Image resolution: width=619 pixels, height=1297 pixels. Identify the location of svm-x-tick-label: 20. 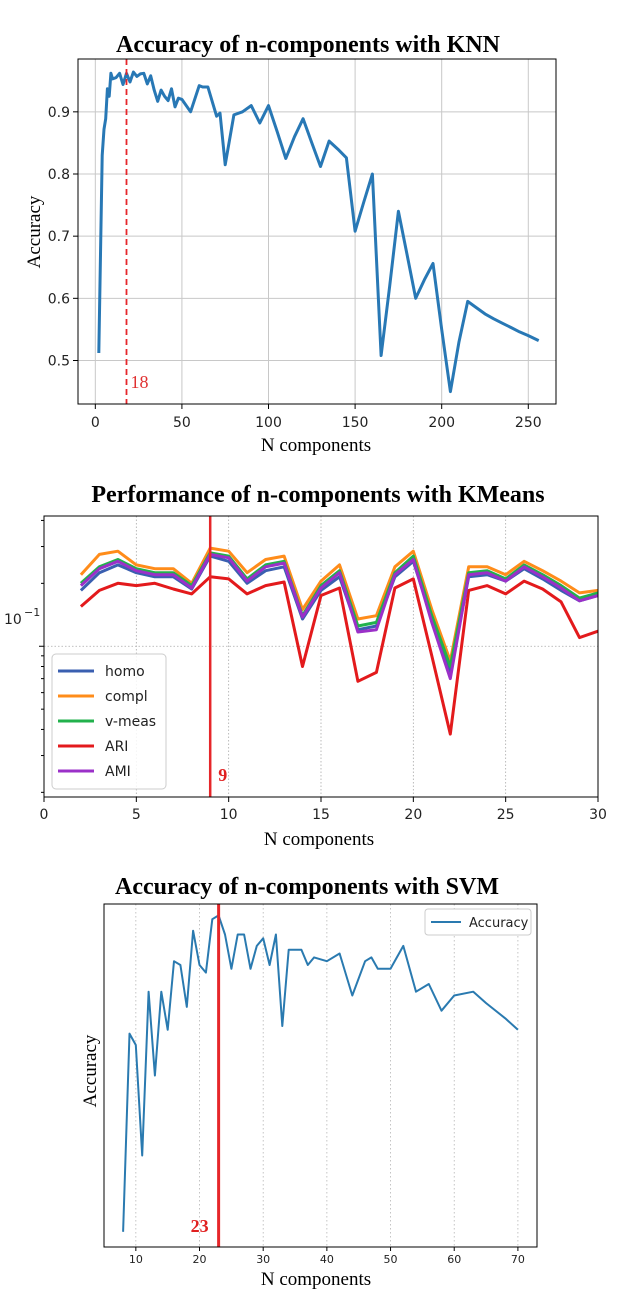
(200, 1259).